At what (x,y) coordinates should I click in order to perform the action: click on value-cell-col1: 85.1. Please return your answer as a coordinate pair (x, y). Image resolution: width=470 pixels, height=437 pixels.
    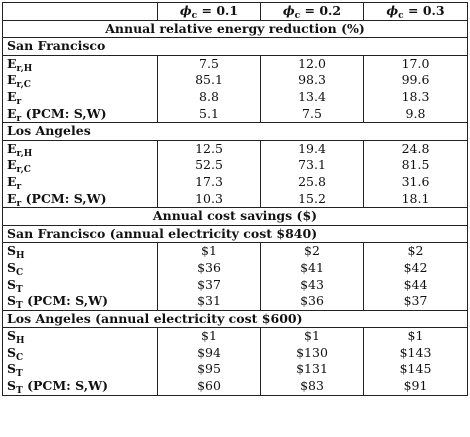
    Looking at the image, I should click on (209, 80).